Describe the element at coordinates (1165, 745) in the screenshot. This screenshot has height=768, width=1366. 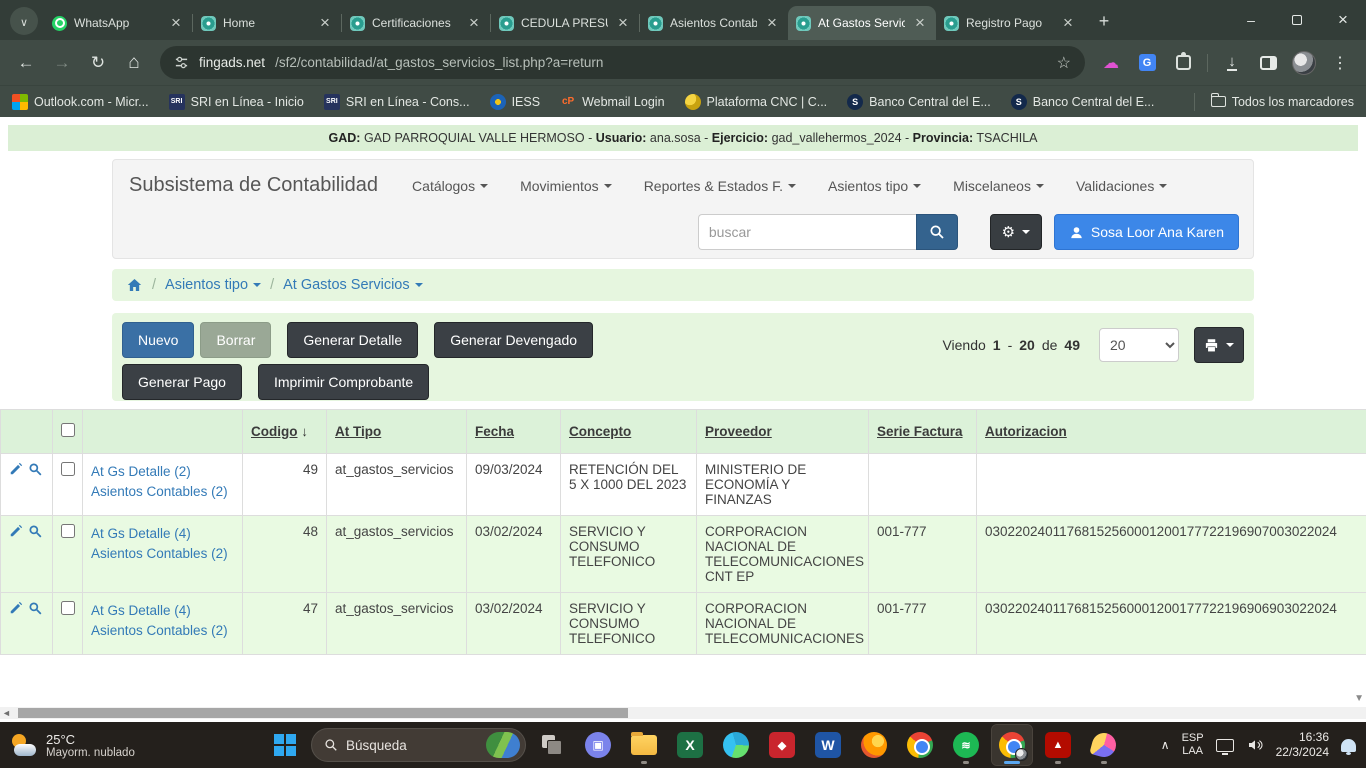
I see `tray-expand-button` at that location.